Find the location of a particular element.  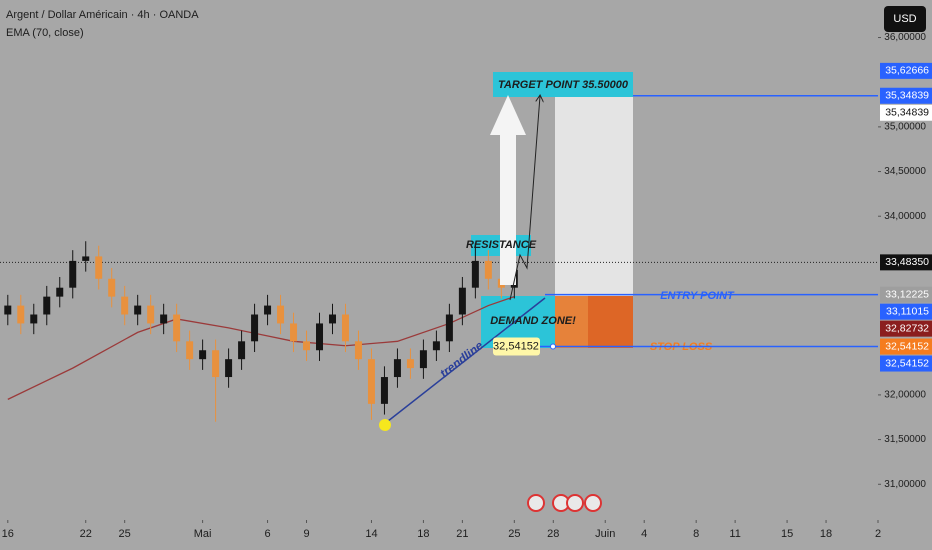

zone-price-label: 32,54152 is located at coordinates (516, 346).